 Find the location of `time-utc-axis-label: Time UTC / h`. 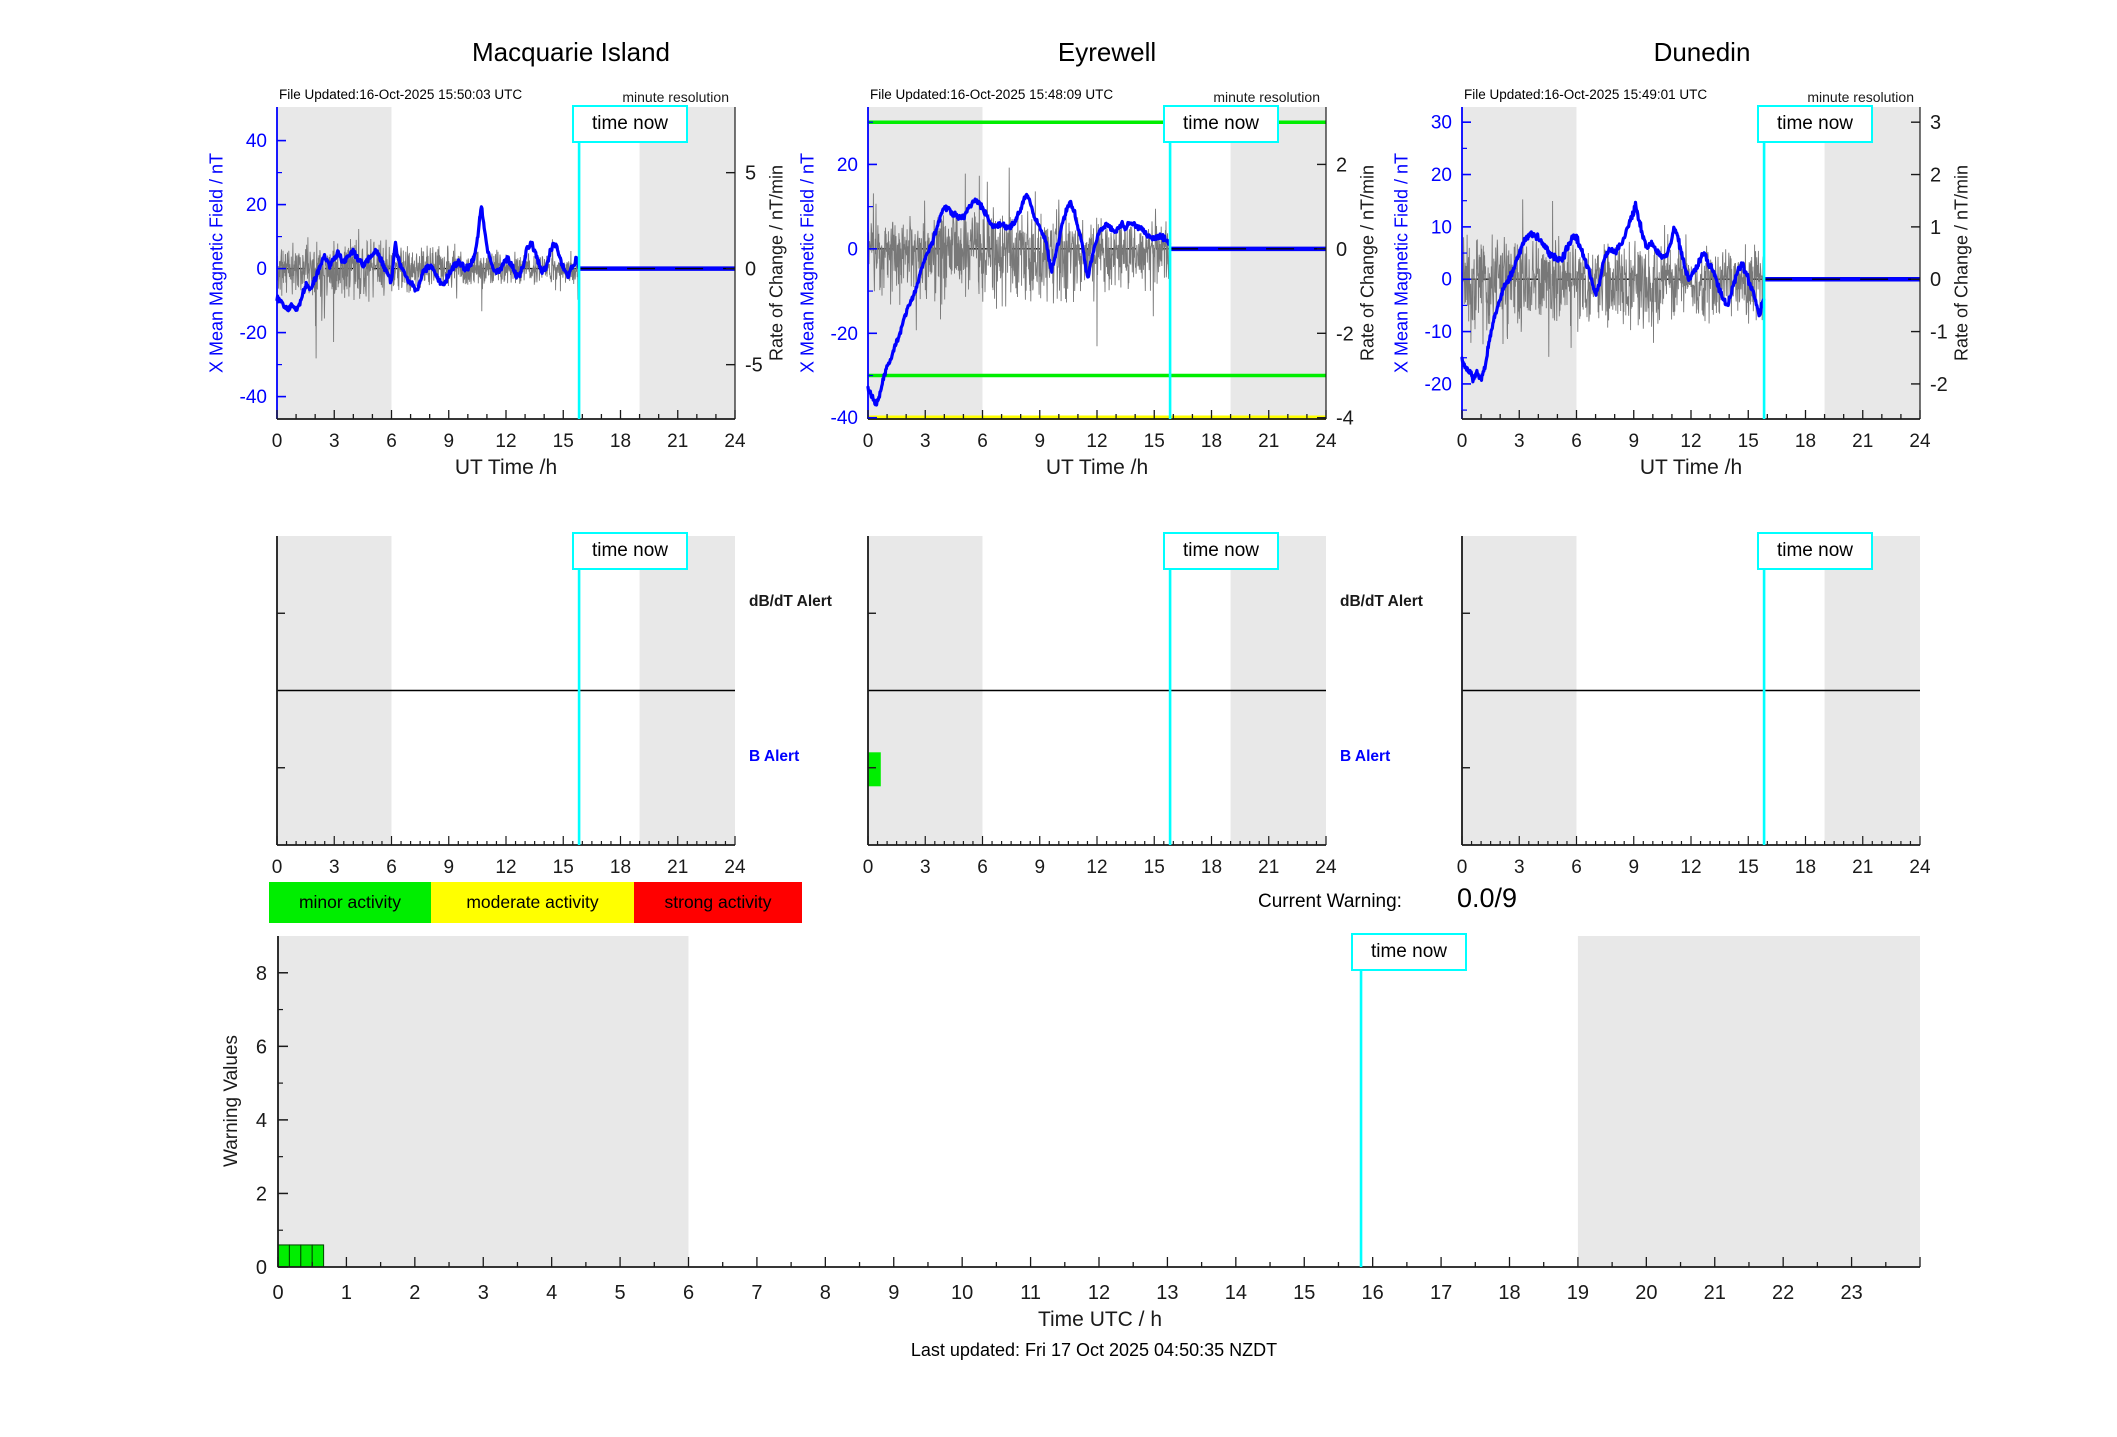

time-utc-axis-label: Time UTC / h is located at coordinates (1100, 1319).